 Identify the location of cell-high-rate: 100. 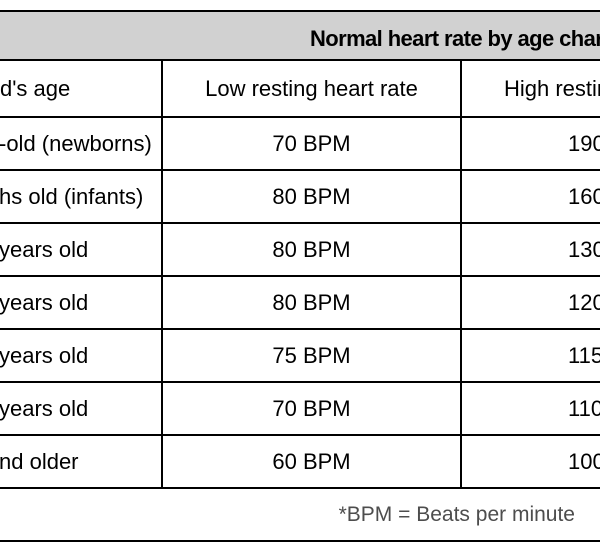
(530, 461).